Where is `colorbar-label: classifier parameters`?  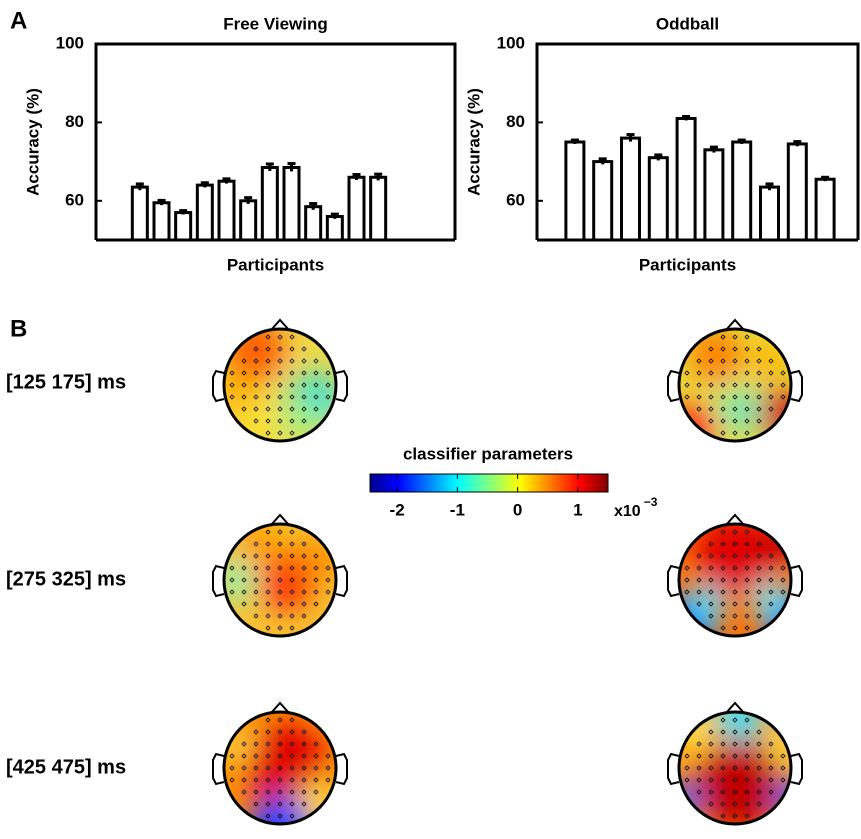
colorbar-label: classifier parameters is located at coordinates (488, 453).